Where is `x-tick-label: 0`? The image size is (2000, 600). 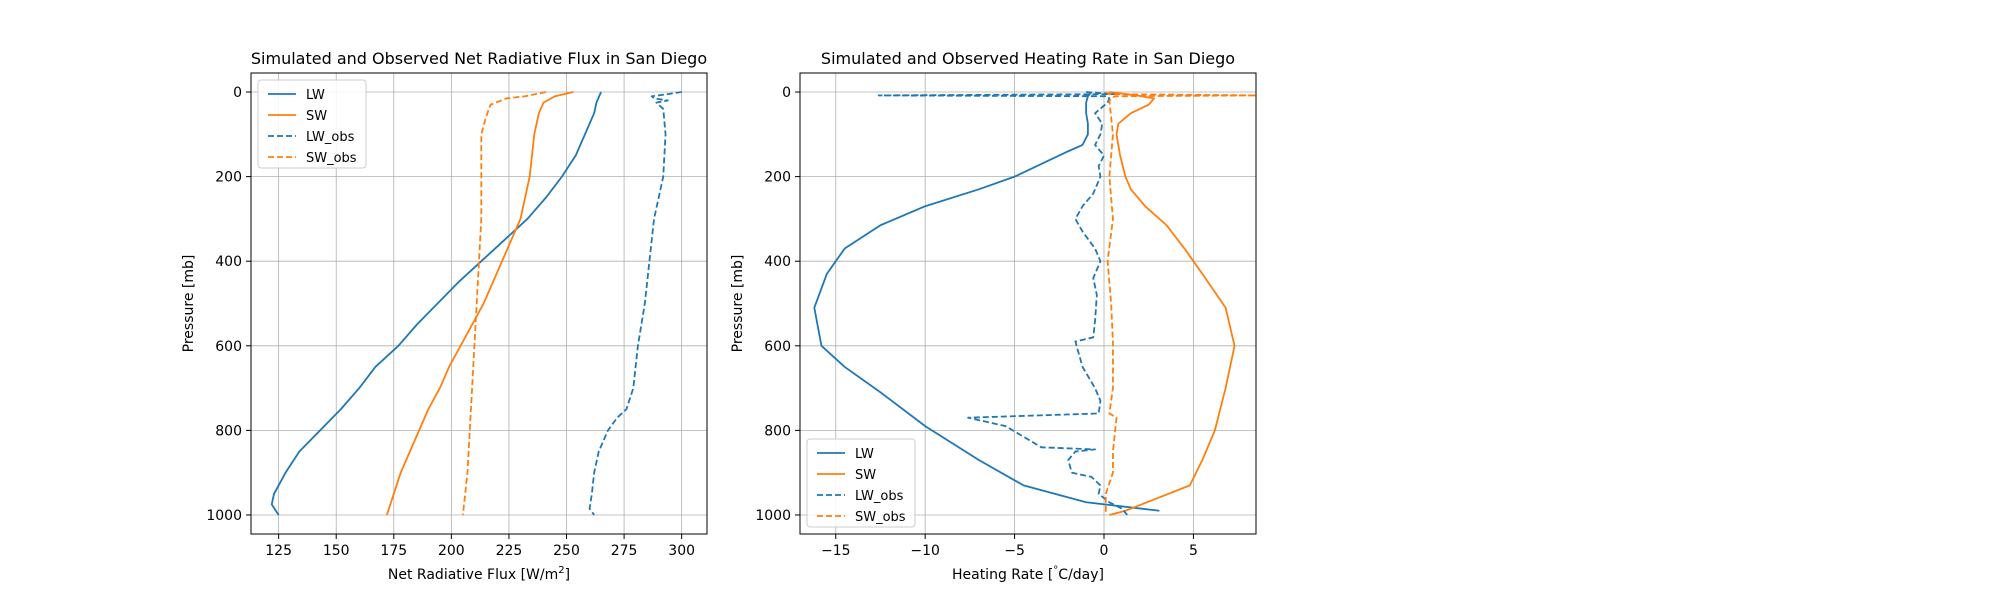 x-tick-label: 0 is located at coordinates (1104, 551).